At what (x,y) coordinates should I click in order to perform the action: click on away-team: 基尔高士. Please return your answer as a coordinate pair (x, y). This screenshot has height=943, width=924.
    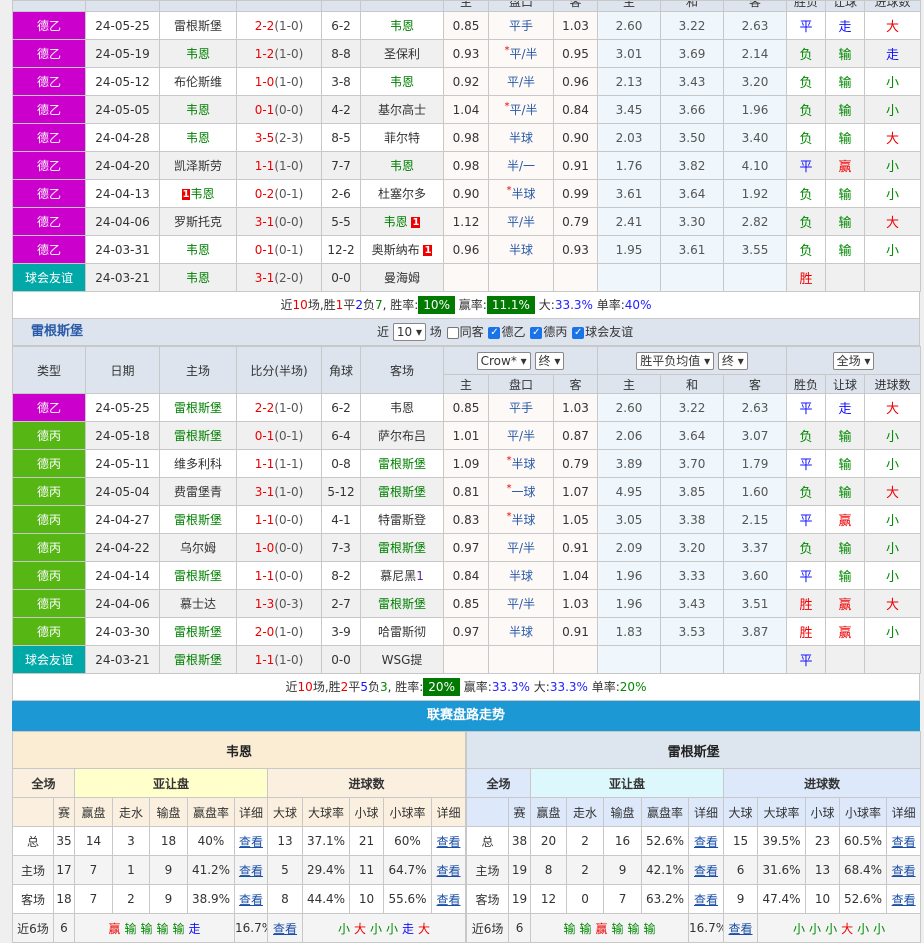
    Looking at the image, I should click on (401, 110).